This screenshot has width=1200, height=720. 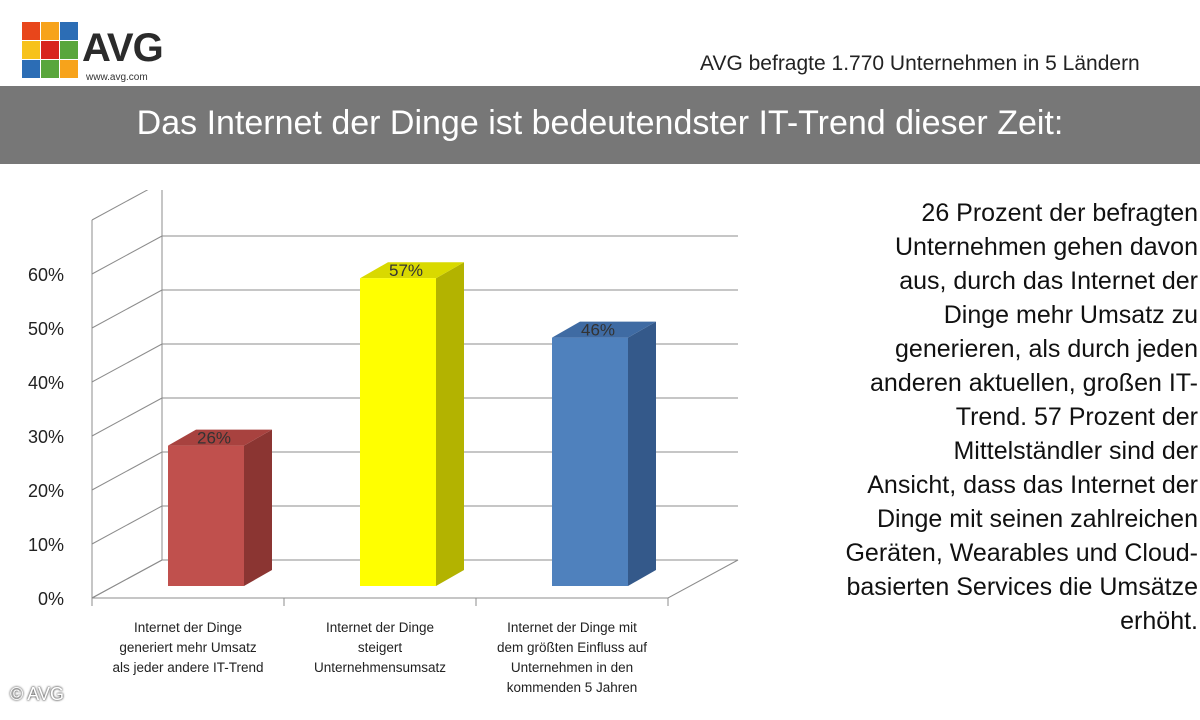 What do you see at coordinates (46, 437) in the screenshot?
I see `y-tick-label: 30%` at bounding box center [46, 437].